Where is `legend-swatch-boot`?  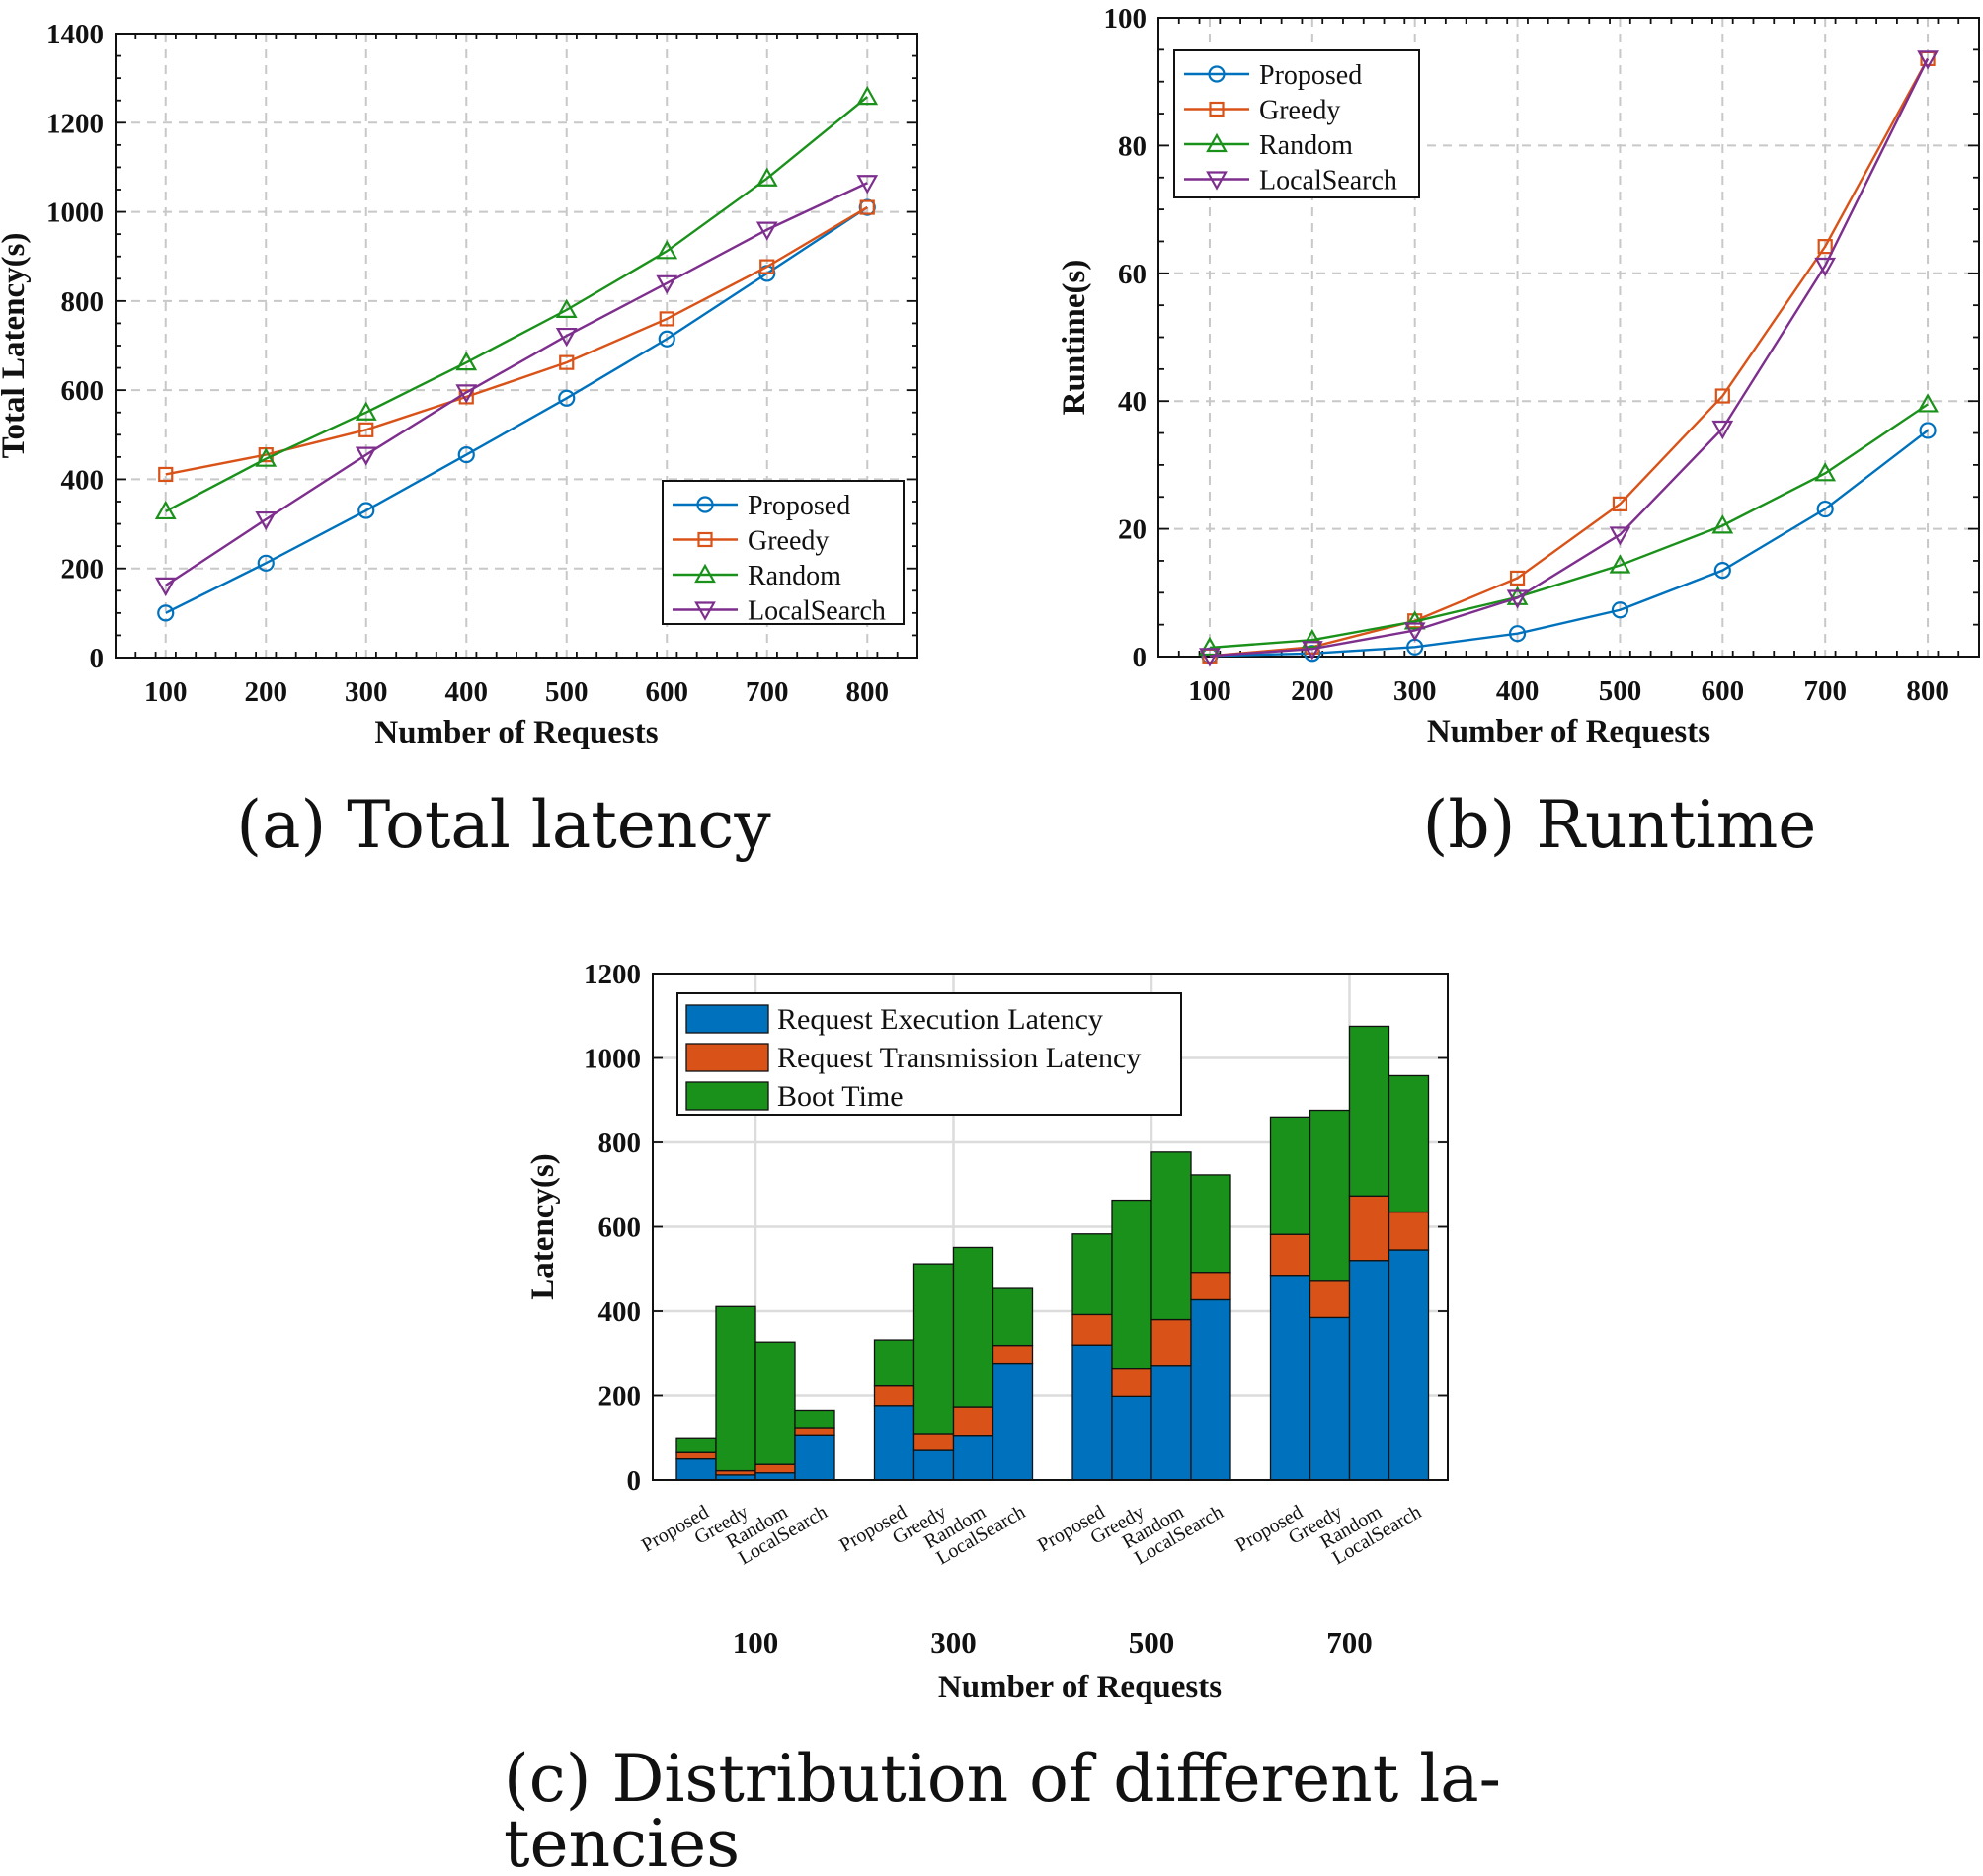
legend-swatch-boot is located at coordinates (727, 1096).